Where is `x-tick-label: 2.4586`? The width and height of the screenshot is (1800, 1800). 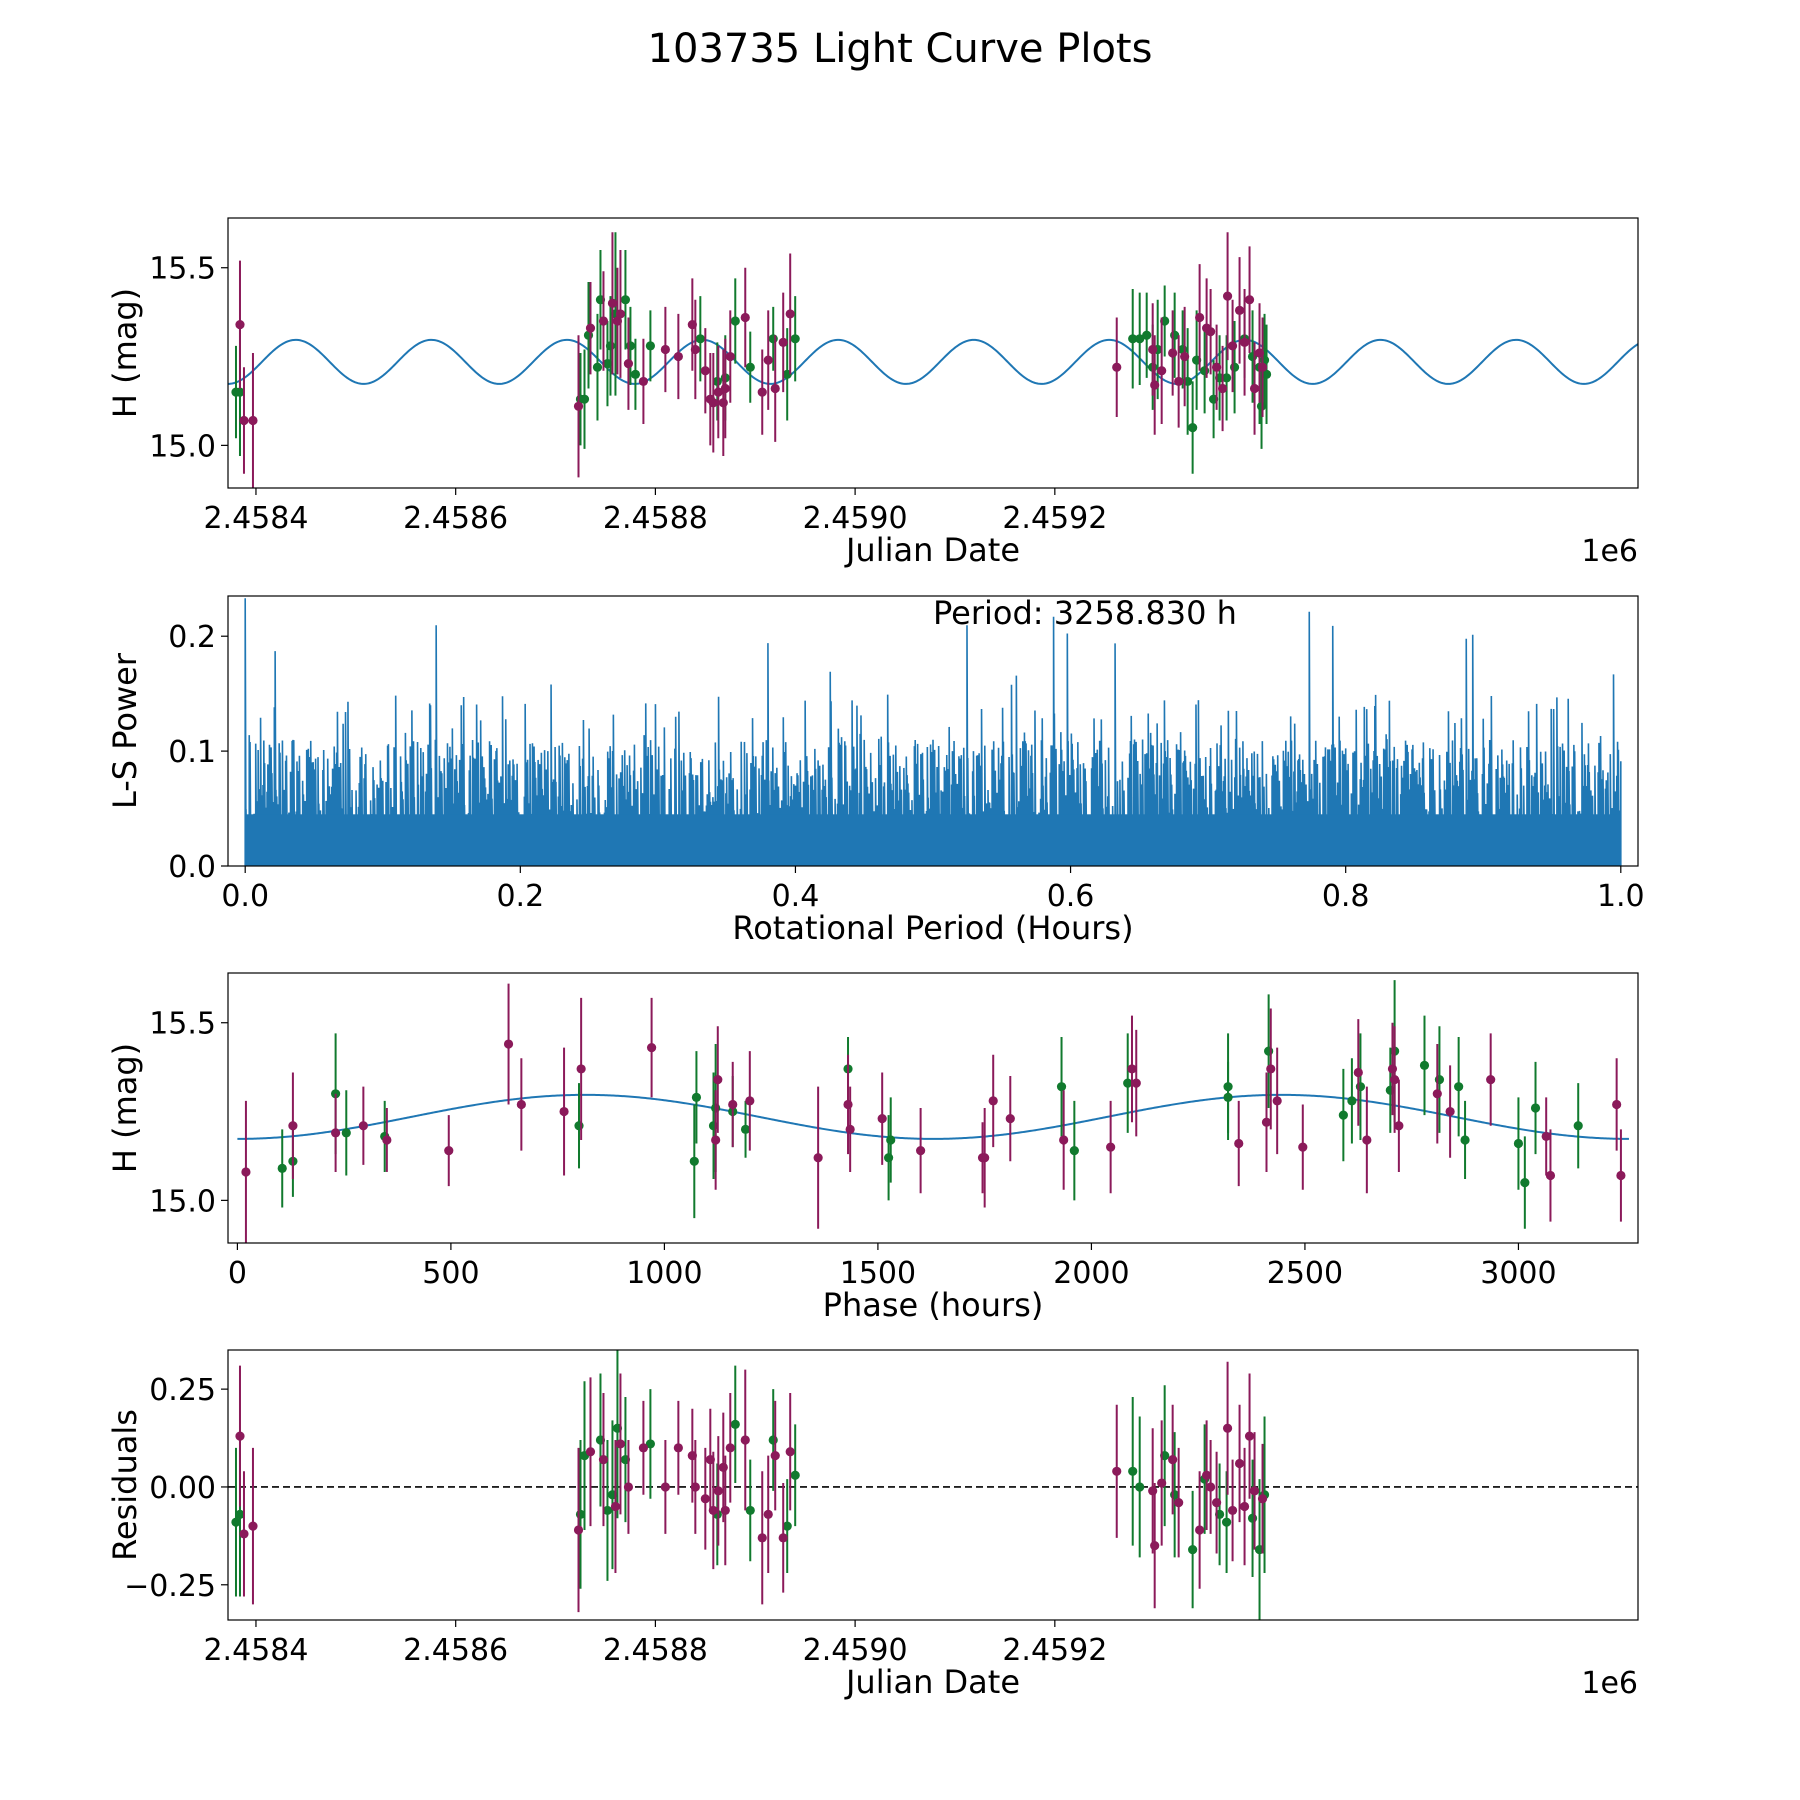
x-tick-label: 2.4586 is located at coordinates (455, 1650).